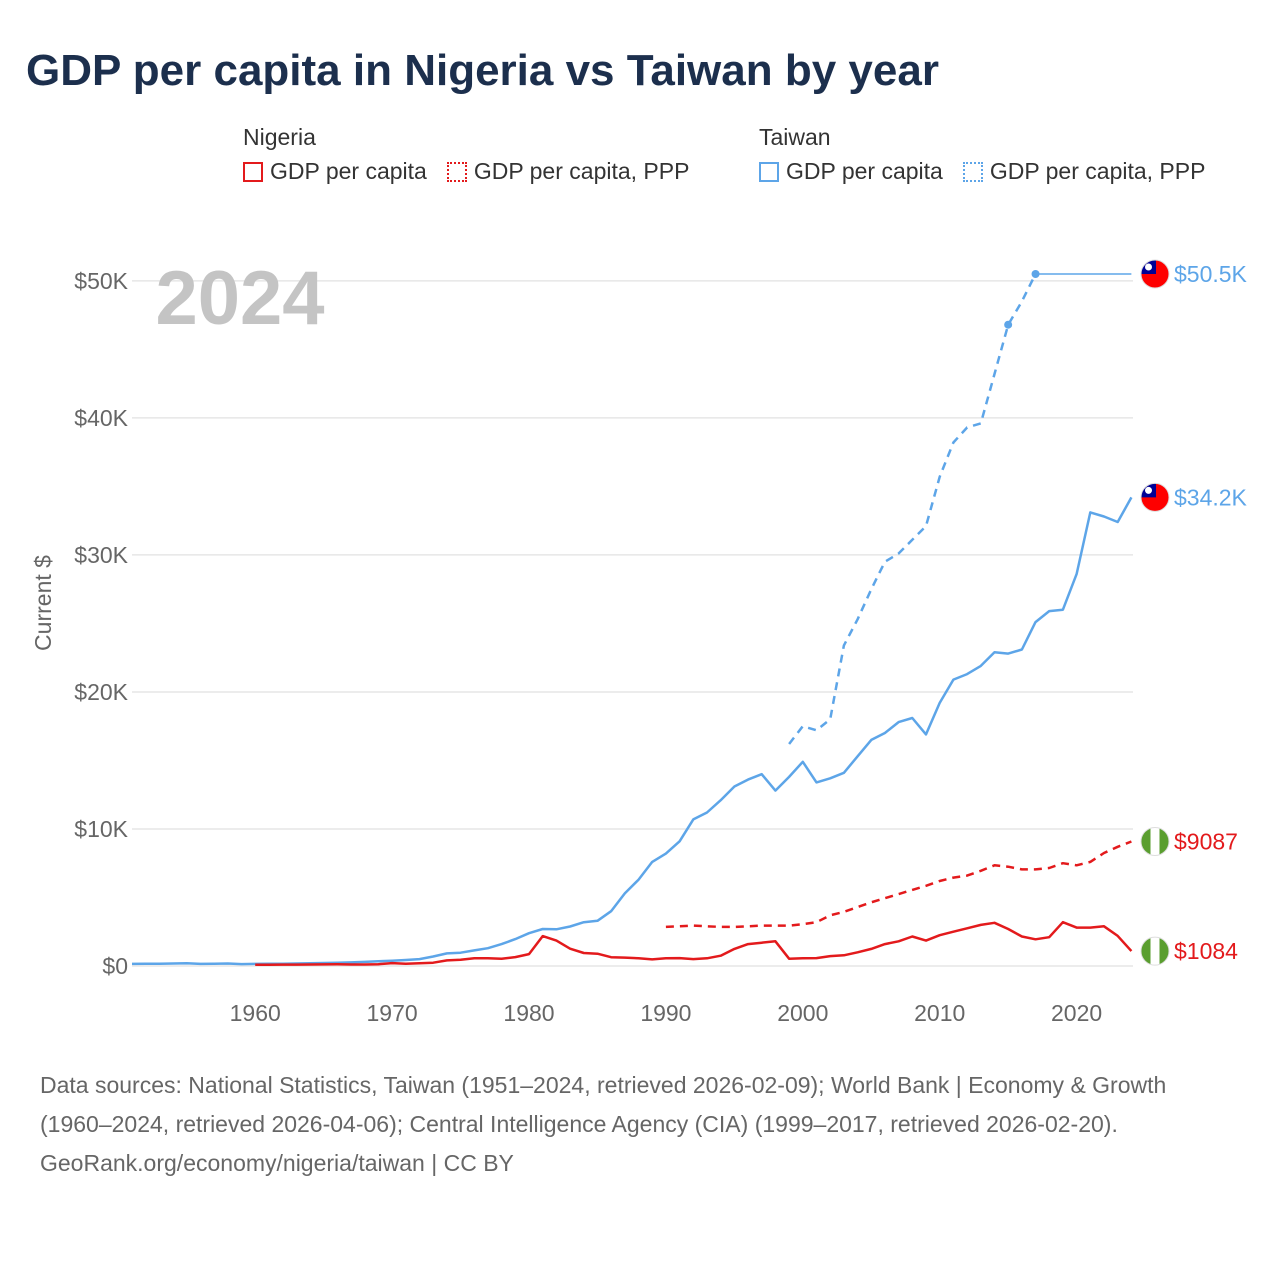 This screenshot has width=1280, height=1280. I want to click on x-tick-label: 1990, so click(665, 1013).